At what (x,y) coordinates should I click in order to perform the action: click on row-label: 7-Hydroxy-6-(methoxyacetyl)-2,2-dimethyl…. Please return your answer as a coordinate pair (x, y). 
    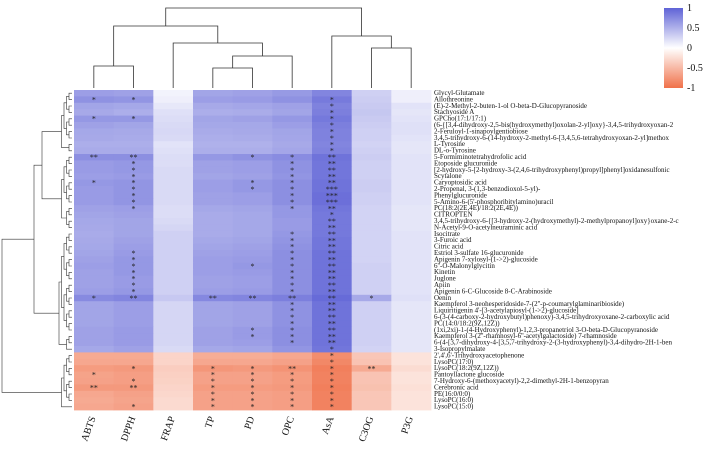
    Looking at the image, I should click on (521, 381).